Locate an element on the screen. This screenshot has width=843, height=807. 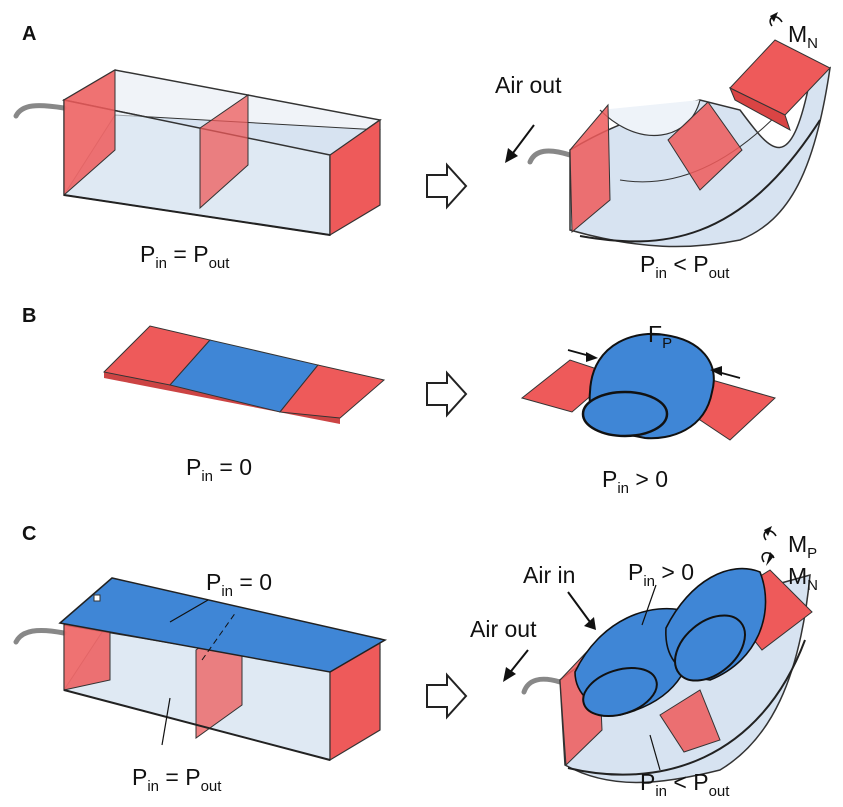
panel-a-bent-actuator: Air out Pin < Pout MN is located at coordinates (663, 147).